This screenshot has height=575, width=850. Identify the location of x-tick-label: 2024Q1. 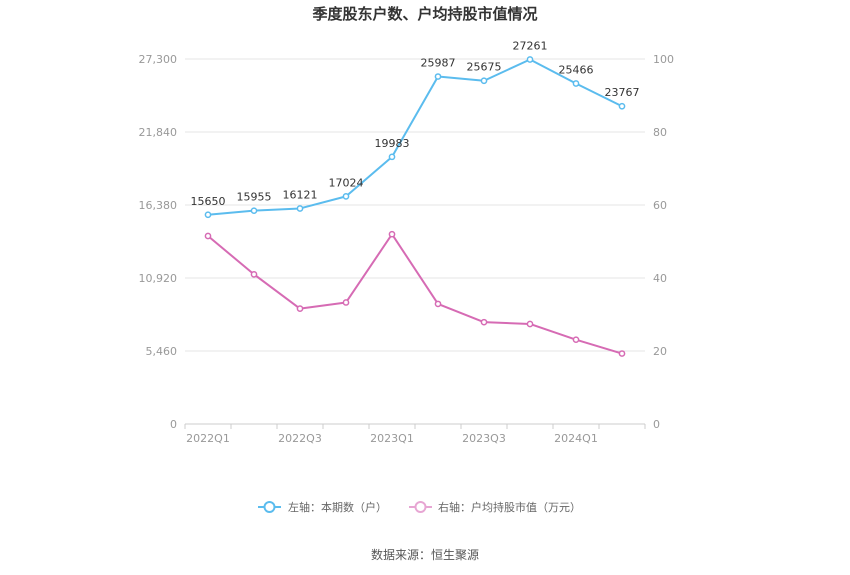
(576, 438).